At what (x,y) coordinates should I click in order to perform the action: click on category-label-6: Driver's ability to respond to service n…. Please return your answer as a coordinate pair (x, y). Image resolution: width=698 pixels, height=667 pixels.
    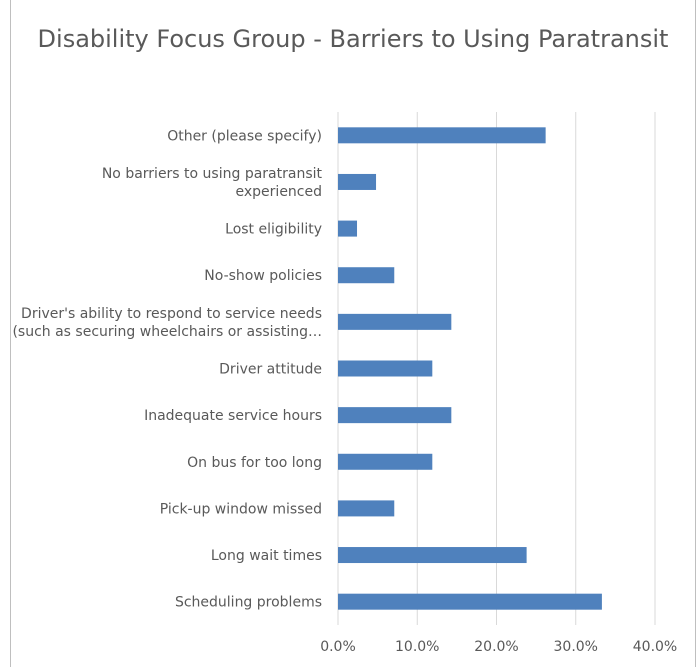
    Looking at the image, I should click on (167, 323).